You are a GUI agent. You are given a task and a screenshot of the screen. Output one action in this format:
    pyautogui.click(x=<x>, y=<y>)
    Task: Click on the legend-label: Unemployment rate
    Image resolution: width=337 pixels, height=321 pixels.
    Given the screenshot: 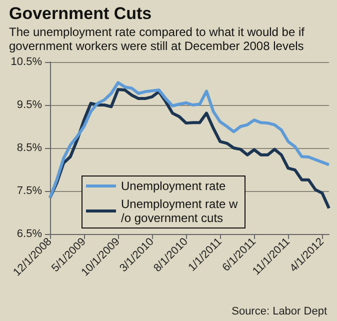 What is the action you would take?
    pyautogui.click(x=173, y=186)
    